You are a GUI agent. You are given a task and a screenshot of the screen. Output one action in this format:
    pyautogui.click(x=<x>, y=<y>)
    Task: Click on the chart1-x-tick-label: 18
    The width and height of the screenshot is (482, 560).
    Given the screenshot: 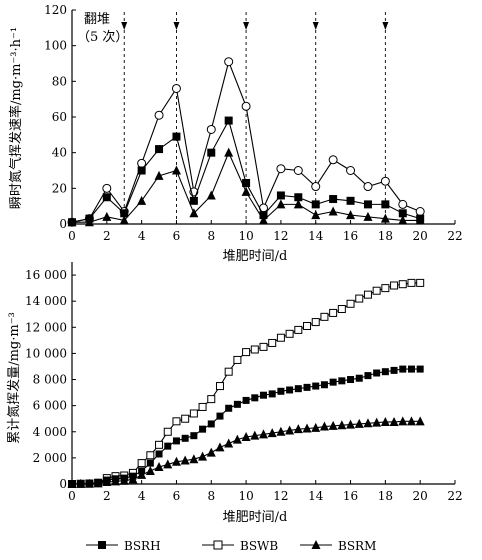 What is the action you would take?
    pyautogui.click(x=385, y=496)
    